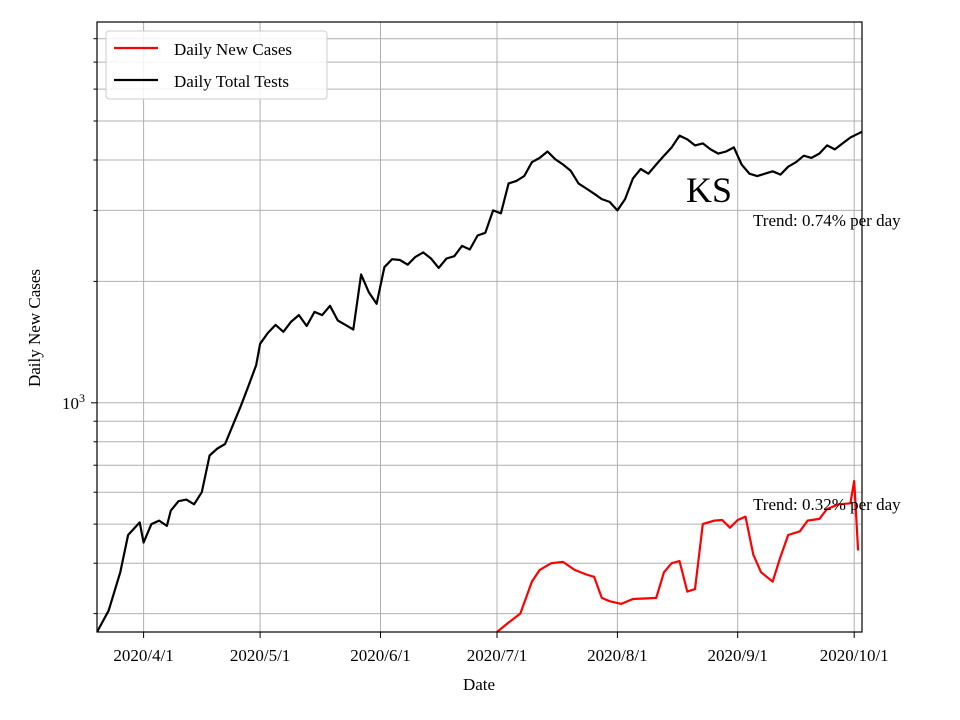  I want to click on legend-box, so click(216, 65).